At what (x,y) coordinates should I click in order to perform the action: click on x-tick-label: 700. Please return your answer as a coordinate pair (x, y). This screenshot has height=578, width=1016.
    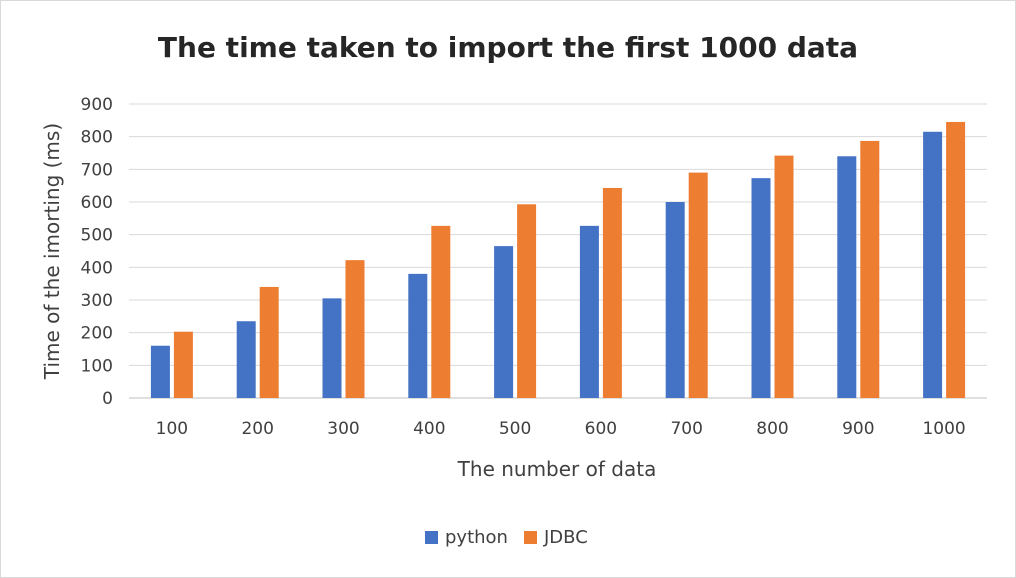
    Looking at the image, I should click on (686, 429).